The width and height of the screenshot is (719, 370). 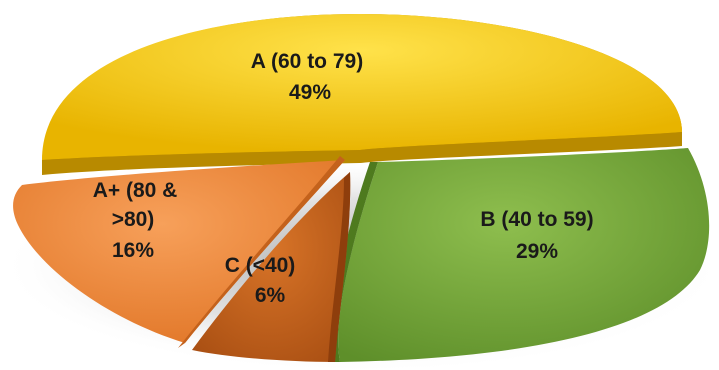 What do you see at coordinates (310, 92) in the screenshot?
I see `slice-a-value-label: 49%` at bounding box center [310, 92].